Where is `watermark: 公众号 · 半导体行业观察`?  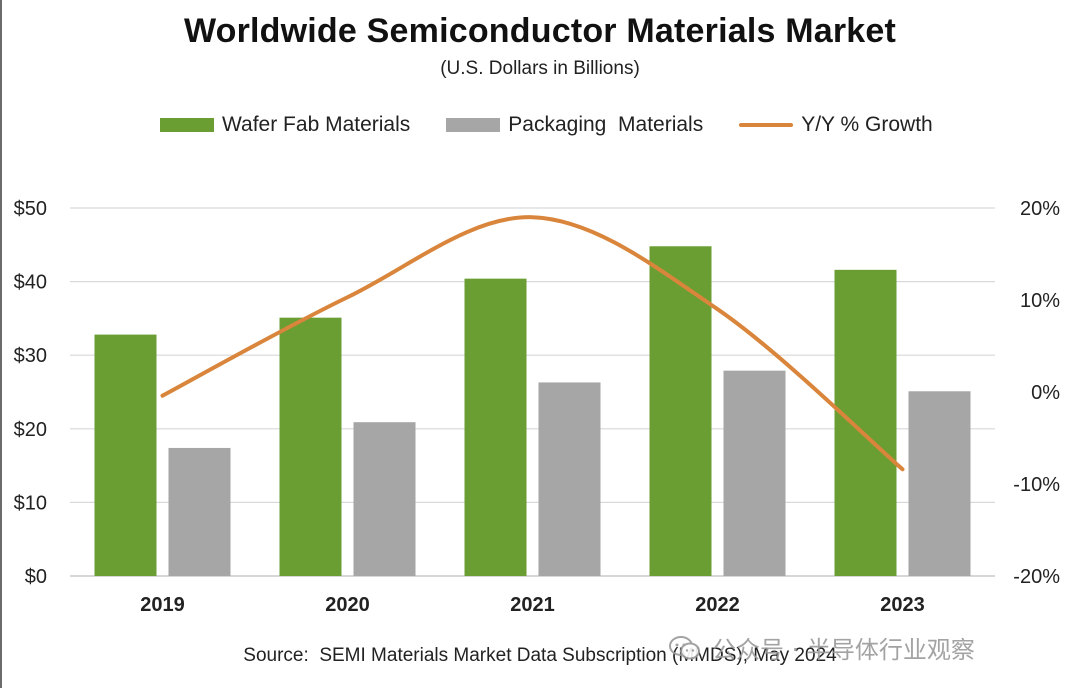
watermark: 公众号 · 半导体行业观察 is located at coordinates (821, 647).